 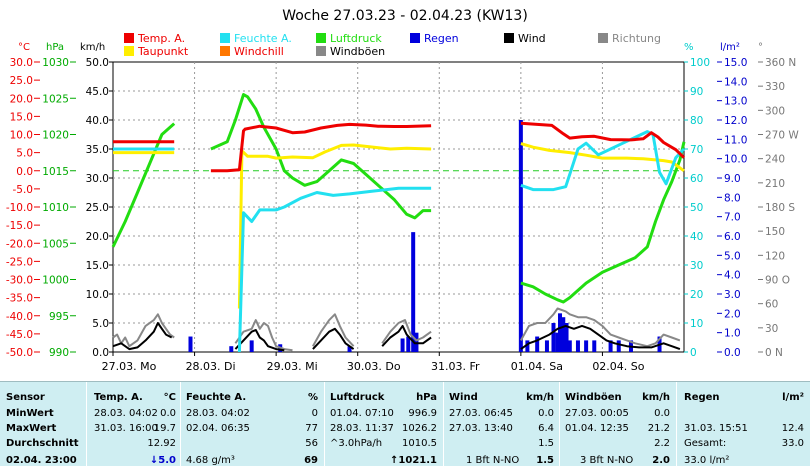 I want to click on x-tick-label: 29.03. Mi, so click(x=292, y=366).